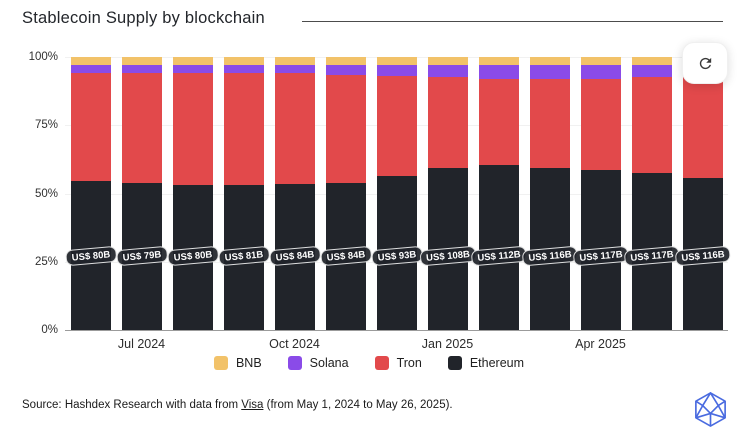  I want to click on legend-item-bnb: BNB, so click(237, 363).